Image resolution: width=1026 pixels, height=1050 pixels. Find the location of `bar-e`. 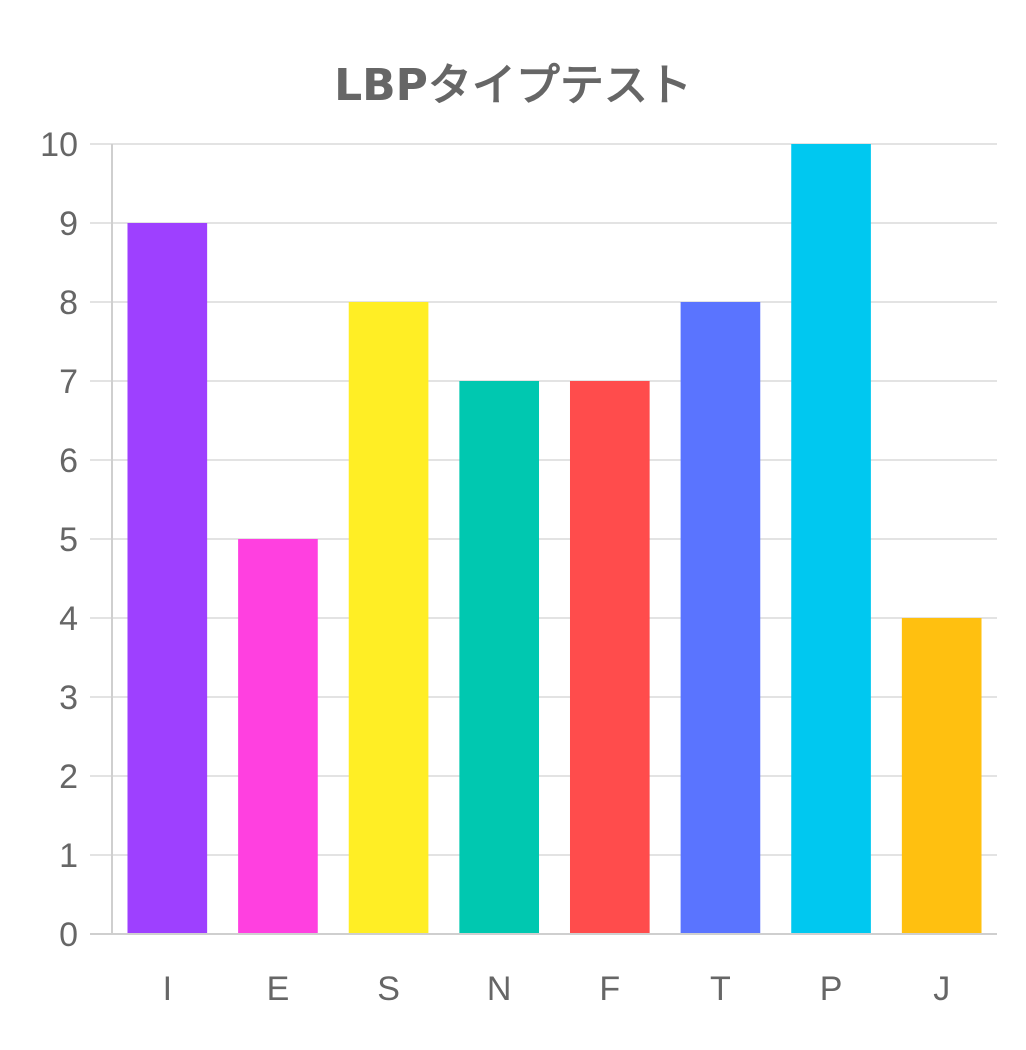

bar-e is located at coordinates (278, 736).